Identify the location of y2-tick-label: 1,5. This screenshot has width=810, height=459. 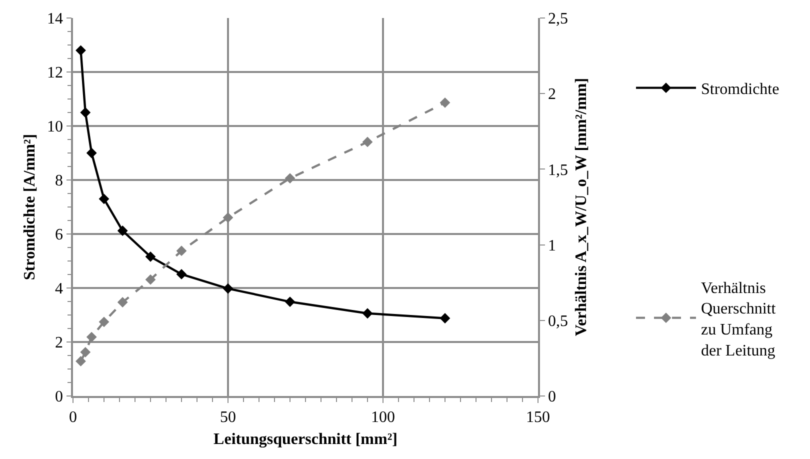
(558, 170).